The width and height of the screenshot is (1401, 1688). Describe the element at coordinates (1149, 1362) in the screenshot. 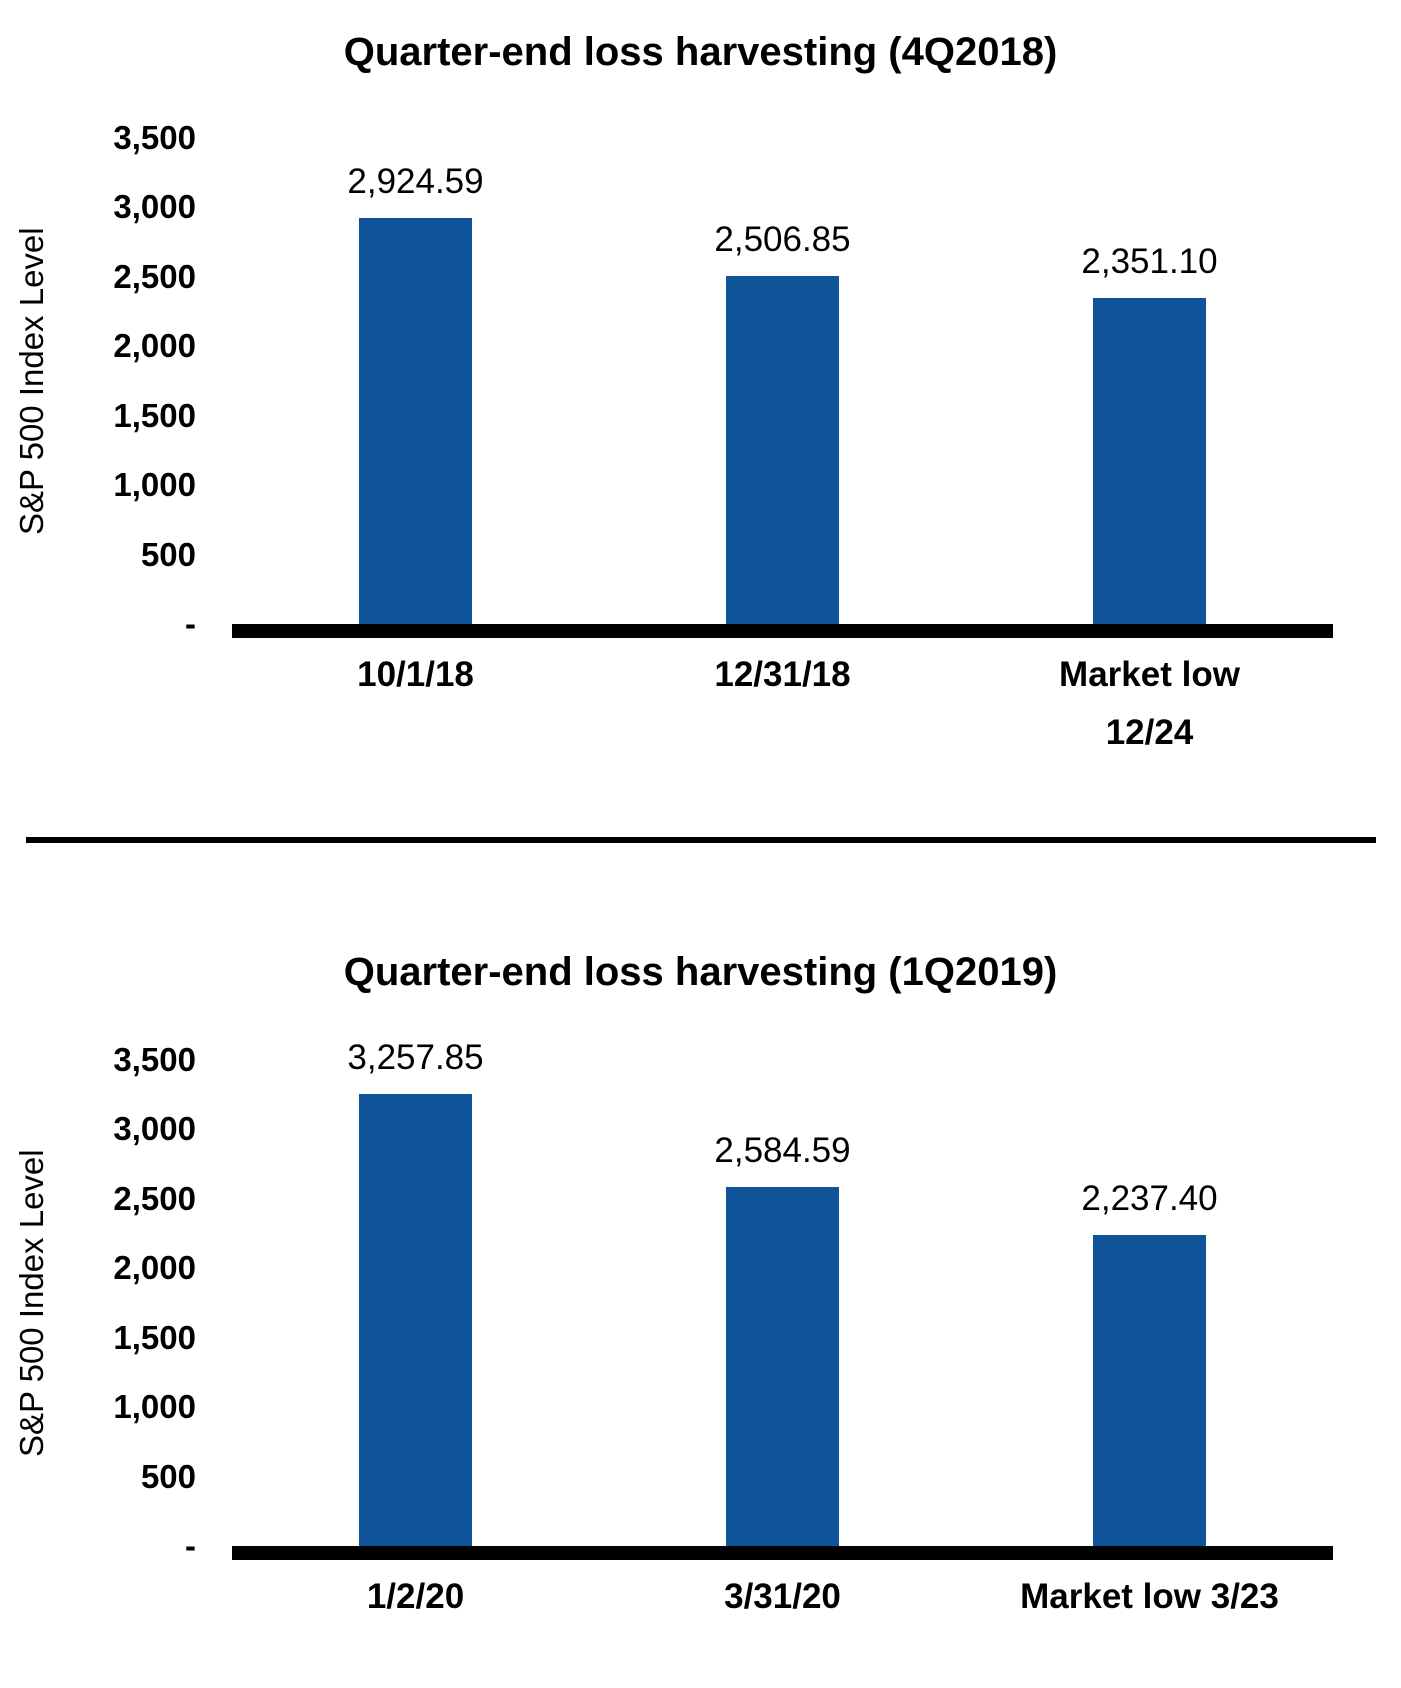

I see `bar-market-low-3-23: 2,237.40` at that location.